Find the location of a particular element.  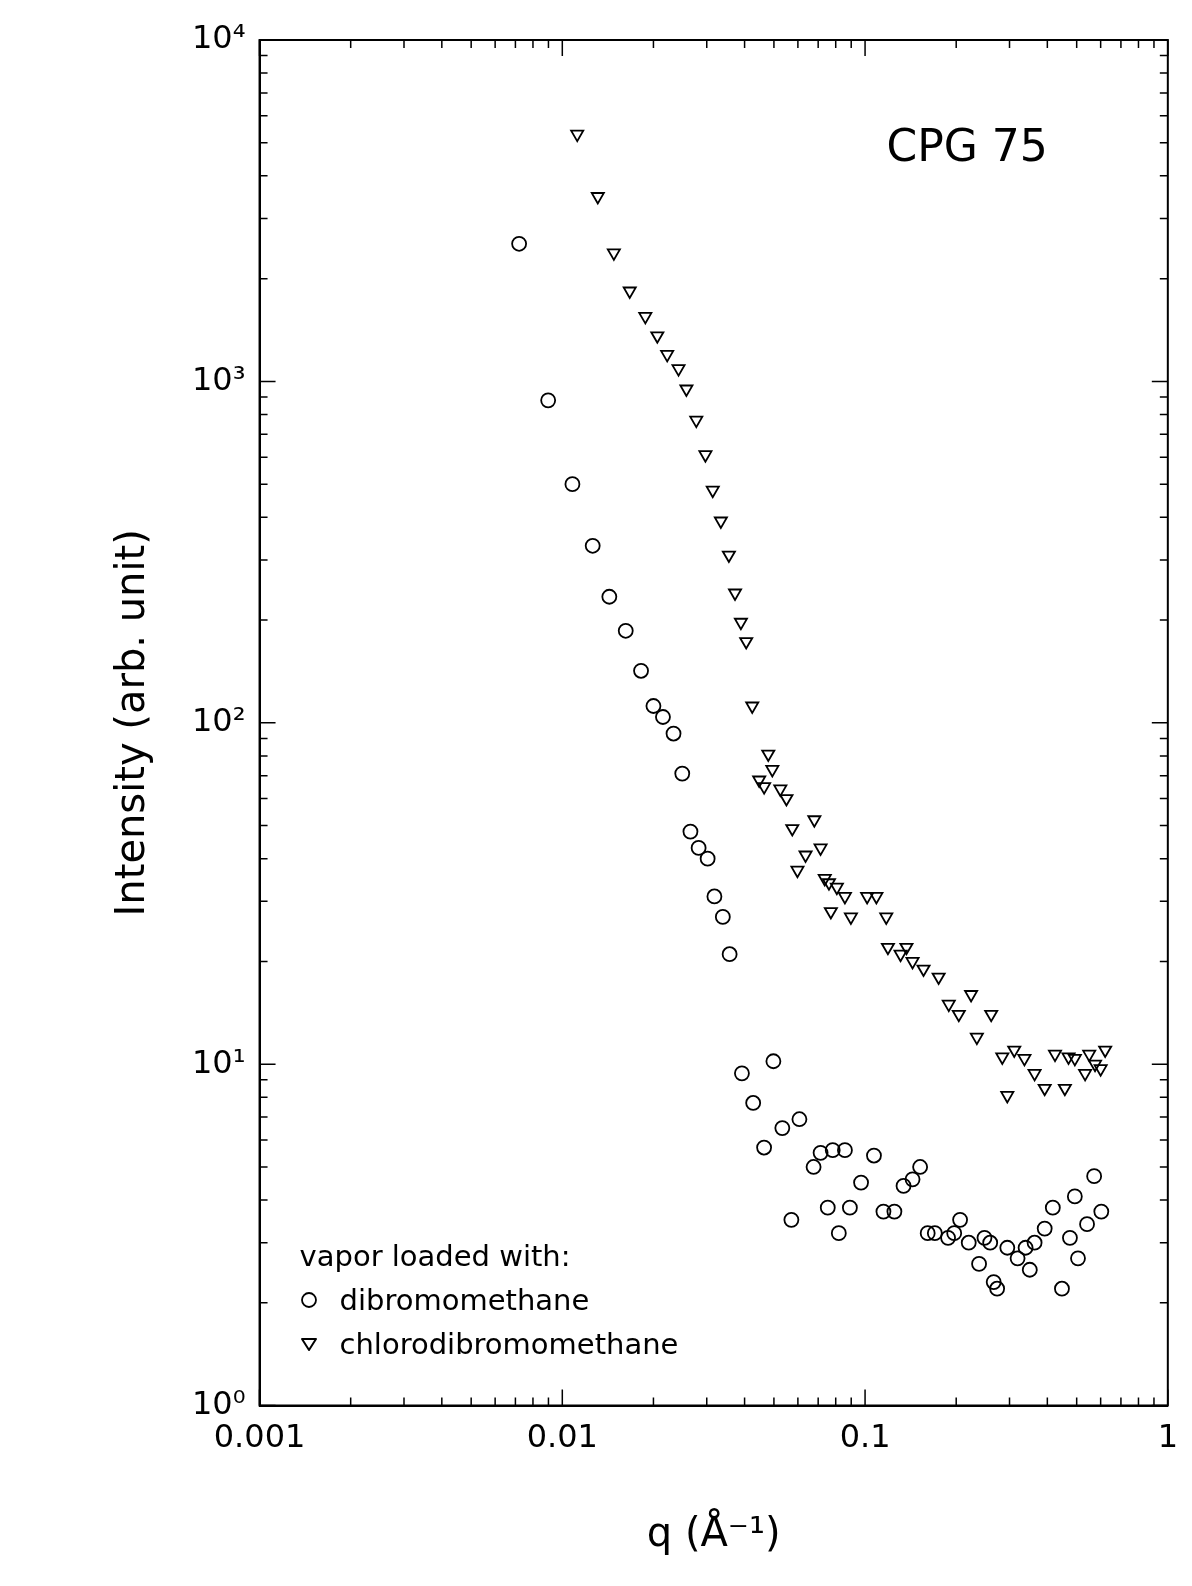

y-tick-label: 10¹ is located at coordinates (219, 1061).